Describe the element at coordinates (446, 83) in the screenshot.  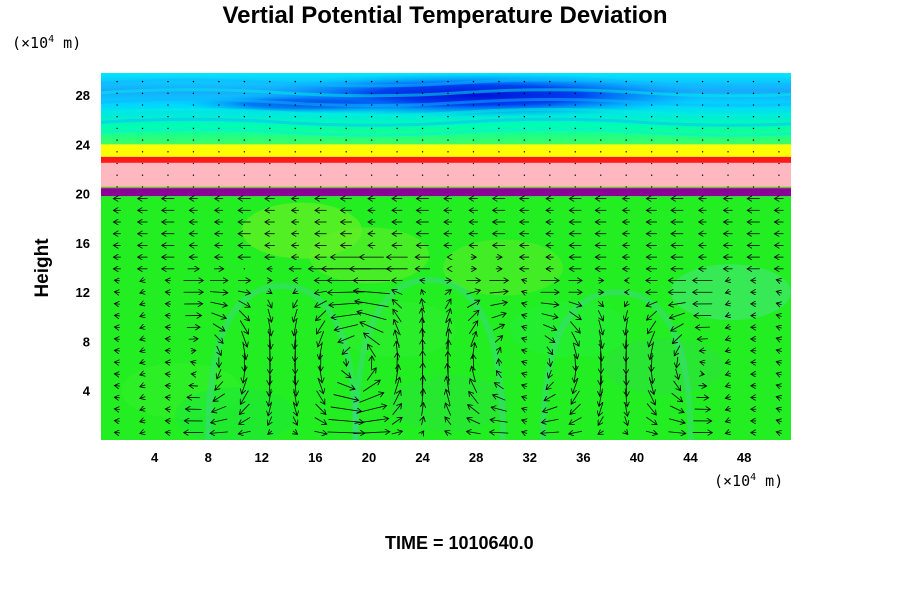
I see `field-wave` at that location.